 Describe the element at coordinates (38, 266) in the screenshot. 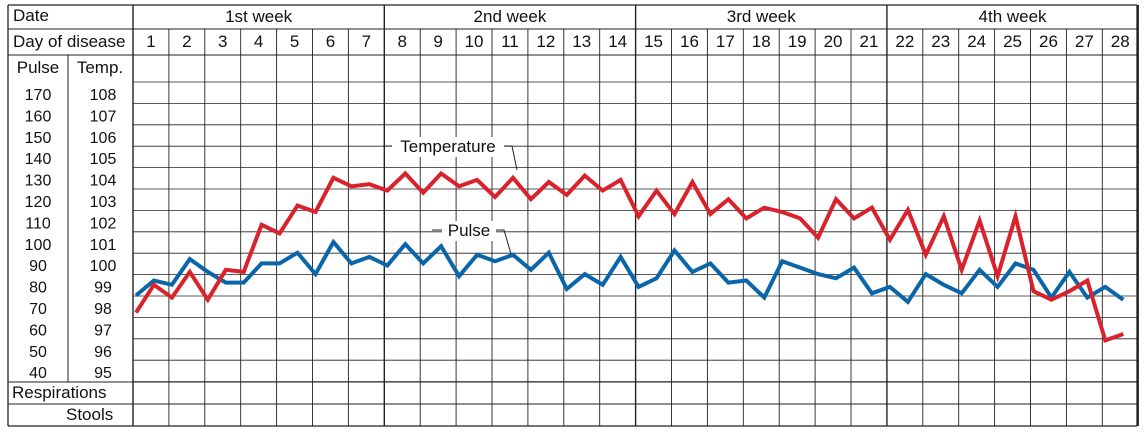

I see `pulse-scale-label: 90` at that location.